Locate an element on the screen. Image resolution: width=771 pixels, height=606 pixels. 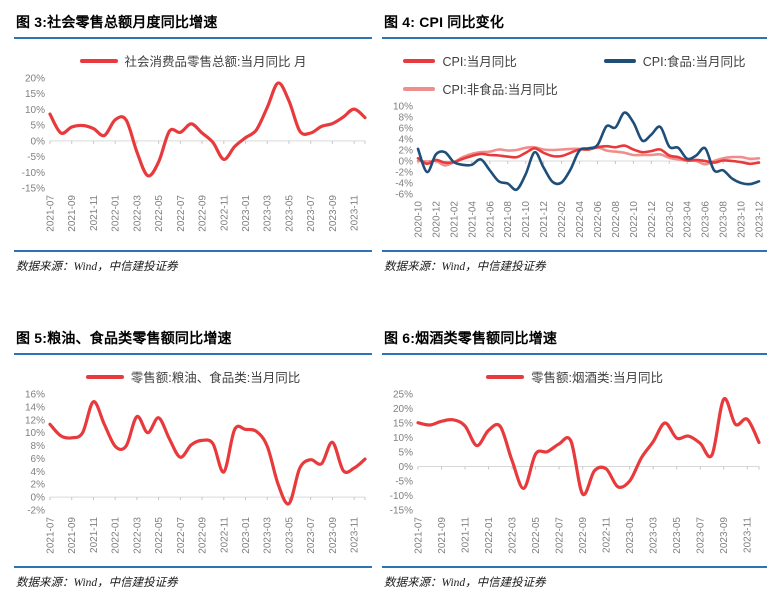
legend-label: 零售额:粮油、食品类:当月同比 is located at coordinates (215, 378).